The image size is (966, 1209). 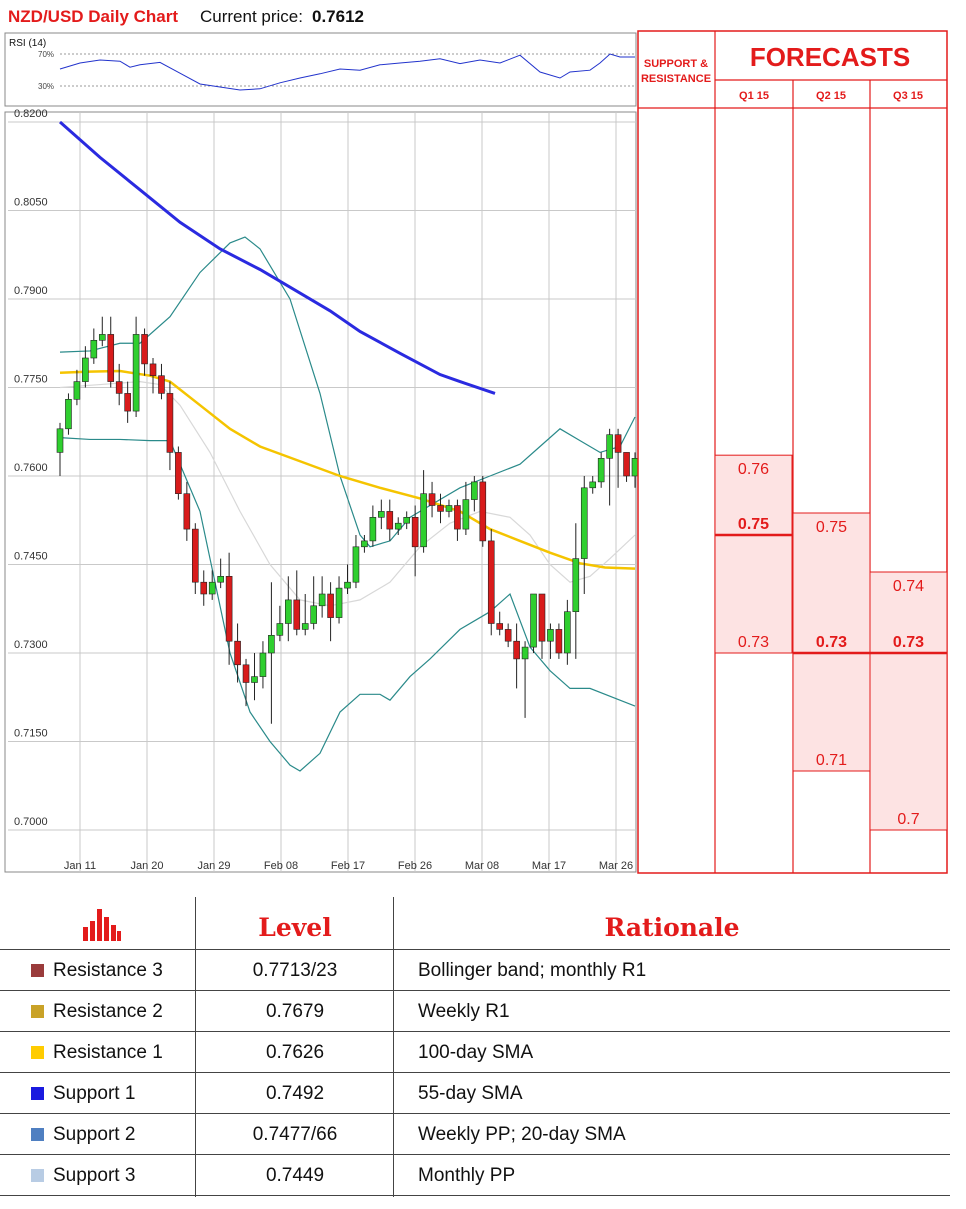 What do you see at coordinates (93, 16) in the screenshot?
I see `chart-title: NZD/USD Daily Chart` at bounding box center [93, 16].